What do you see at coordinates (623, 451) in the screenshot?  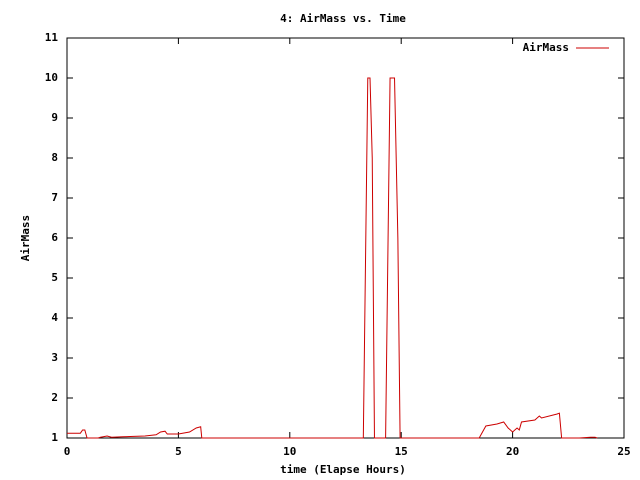 I see `x-tick-label: 25` at bounding box center [623, 451].